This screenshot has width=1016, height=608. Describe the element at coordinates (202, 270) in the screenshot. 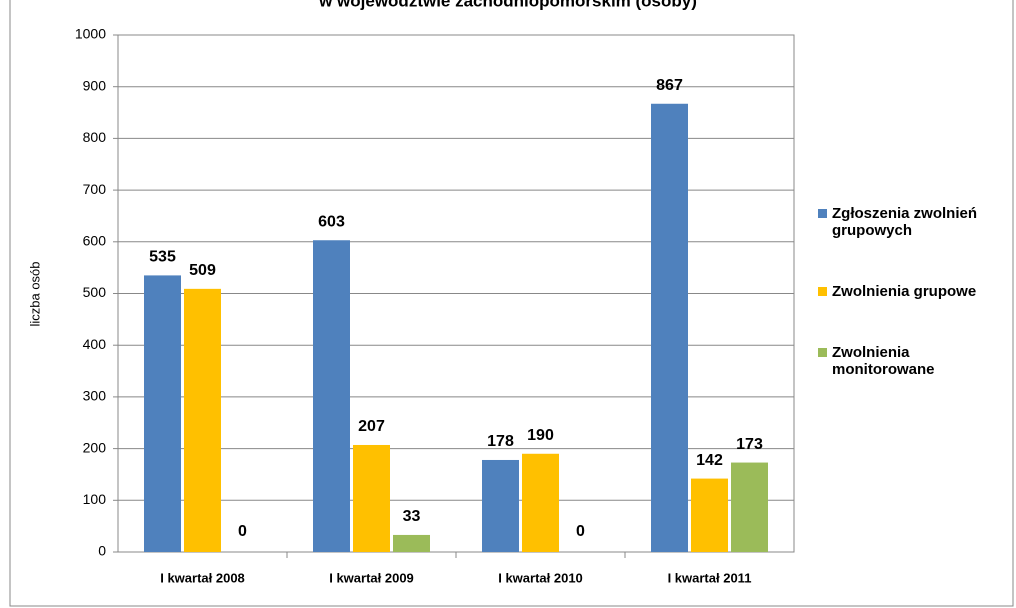

I see `data-label: 509` at that location.